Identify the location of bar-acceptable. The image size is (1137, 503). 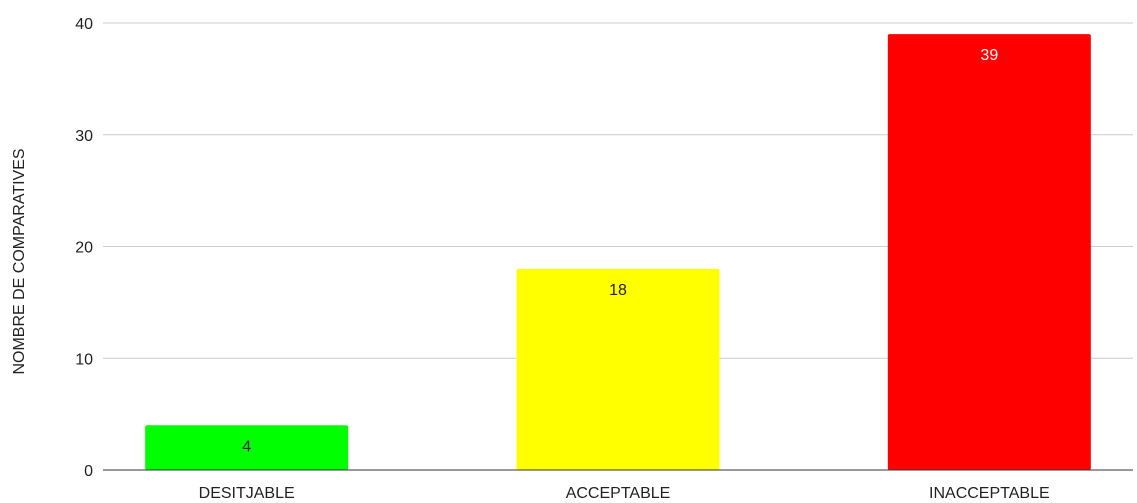
(618, 369).